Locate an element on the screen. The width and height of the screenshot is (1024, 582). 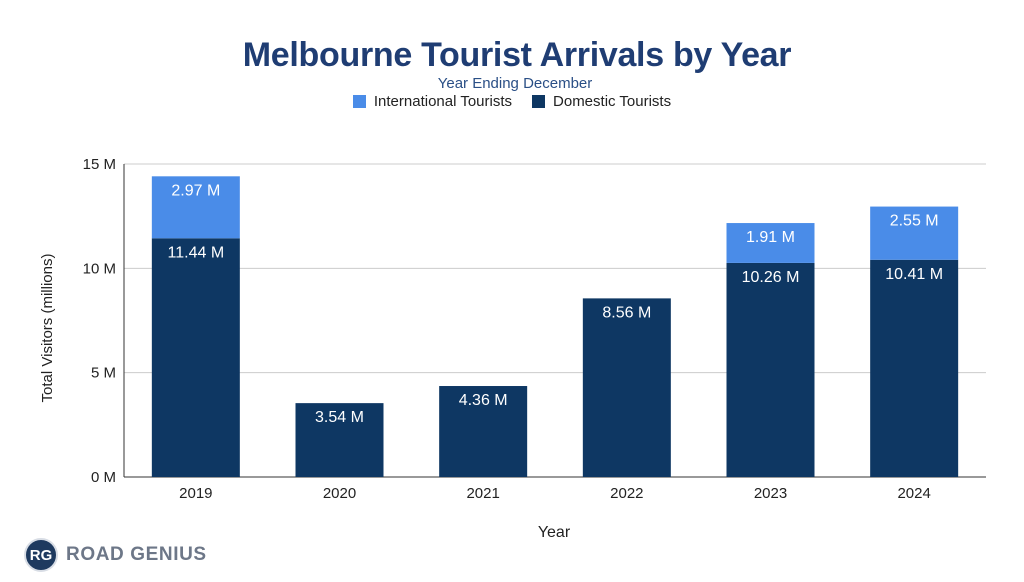
x-tick-label-2023: 2023 is located at coordinates (770, 493).